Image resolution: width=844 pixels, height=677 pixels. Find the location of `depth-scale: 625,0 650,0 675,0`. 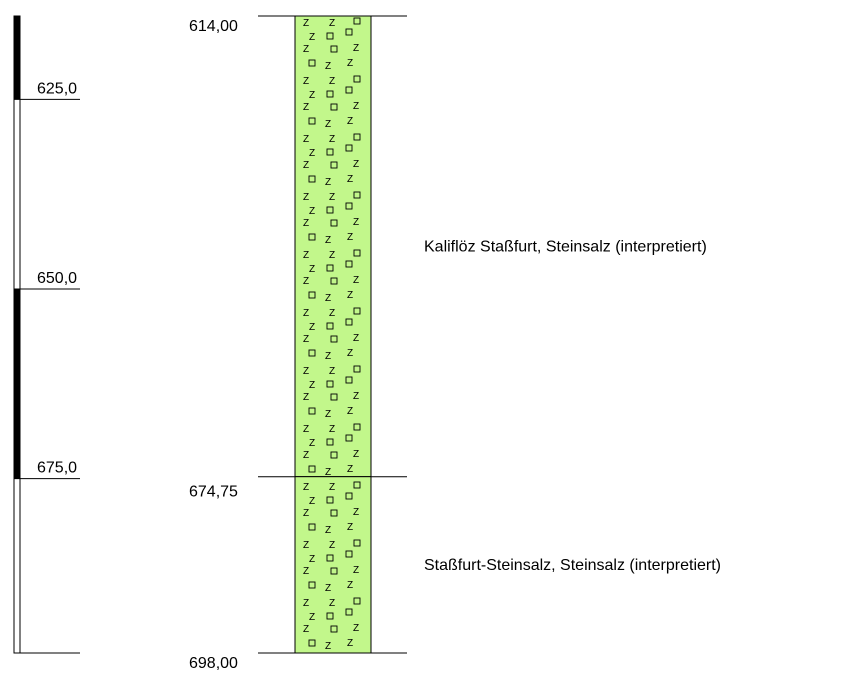

depth-scale: 625,0 650,0 675,0 is located at coordinates (46, 334).